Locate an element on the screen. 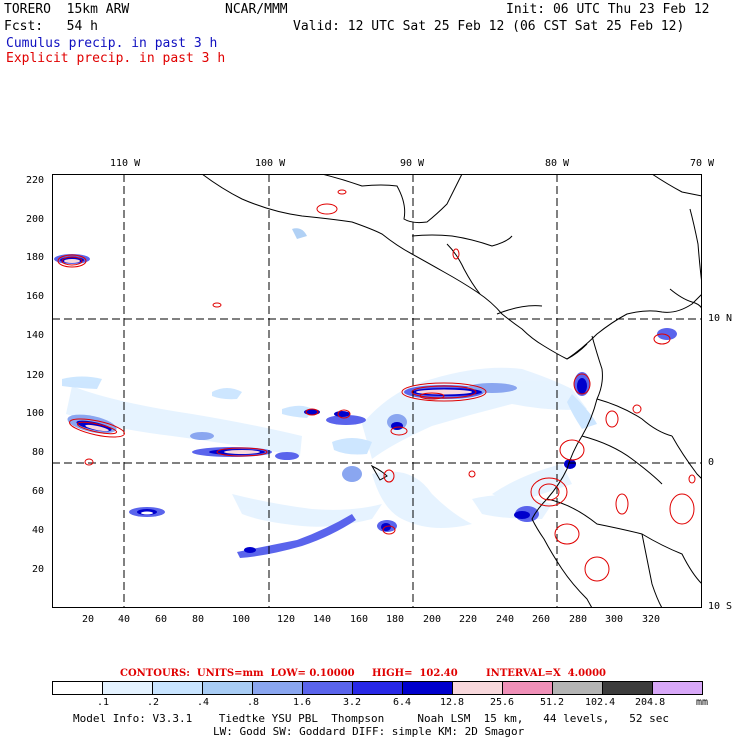 Image resolution: width=740 pixels, height=740 pixels. lat-label-10s: 10 S is located at coordinates (720, 606).